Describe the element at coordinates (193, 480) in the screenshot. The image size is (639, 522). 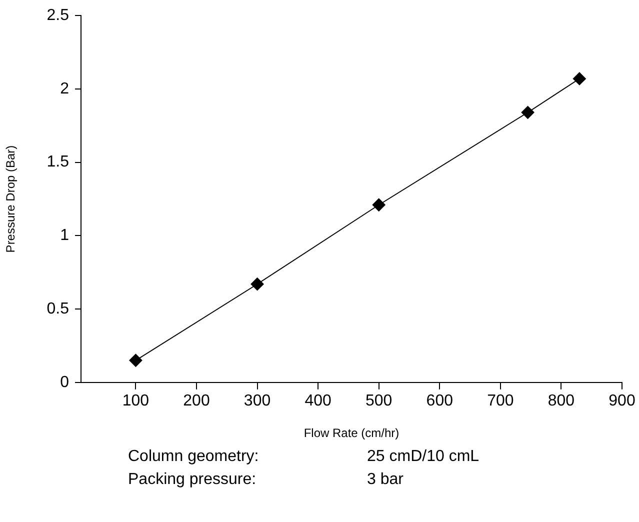
I see `text: Packing pressure:` at that location.